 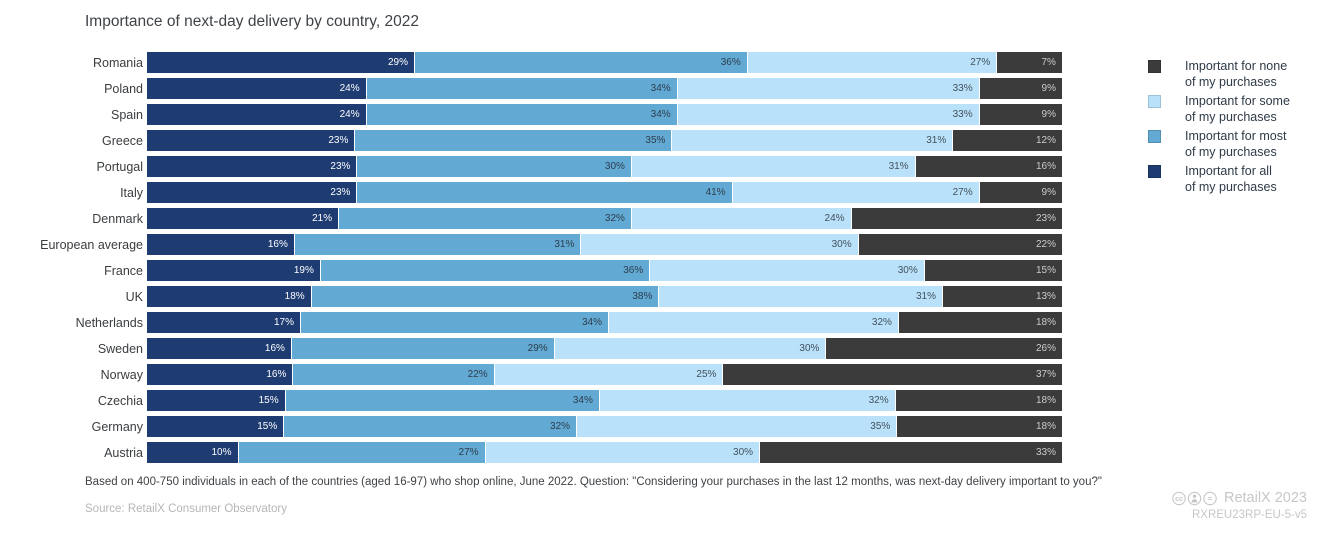 What do you see at coordinates (1007, 140) in the screenshot?
I see `bar-segment-none: 12%` at bounding box center [1007, 140].